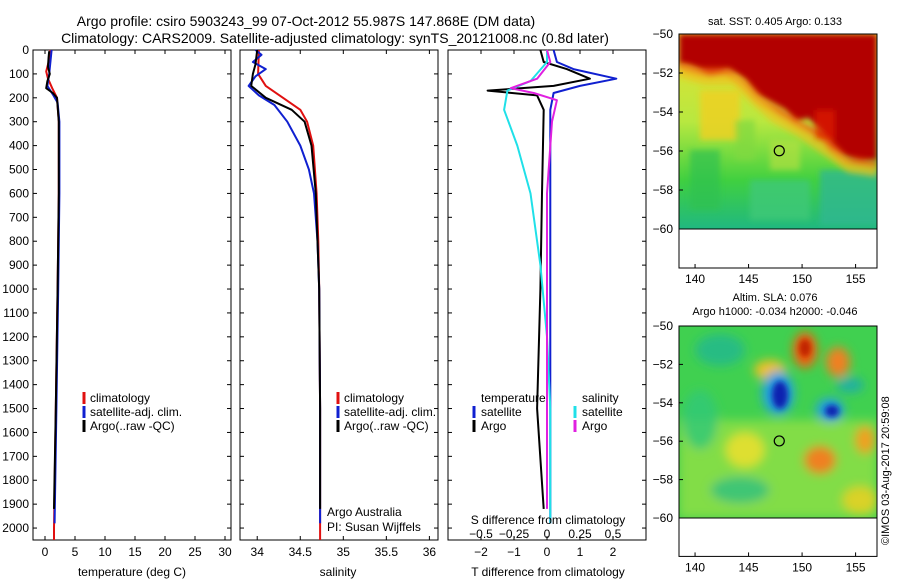 The height and width of the screenshot is (580, 900). What do you see at coordinates (613, 552) in the screenshot?
I see `xtick-label: 2` at bounding box center [613, 552].